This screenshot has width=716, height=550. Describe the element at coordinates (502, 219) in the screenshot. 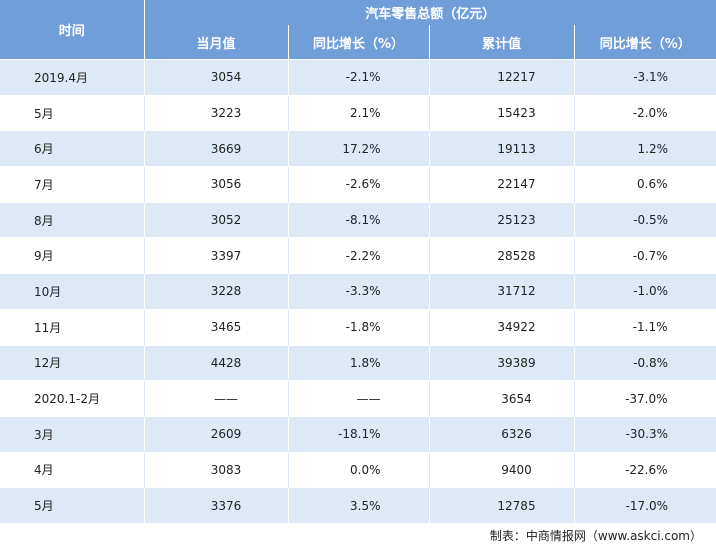

I see `cell-cumulative: 25123` at that location.